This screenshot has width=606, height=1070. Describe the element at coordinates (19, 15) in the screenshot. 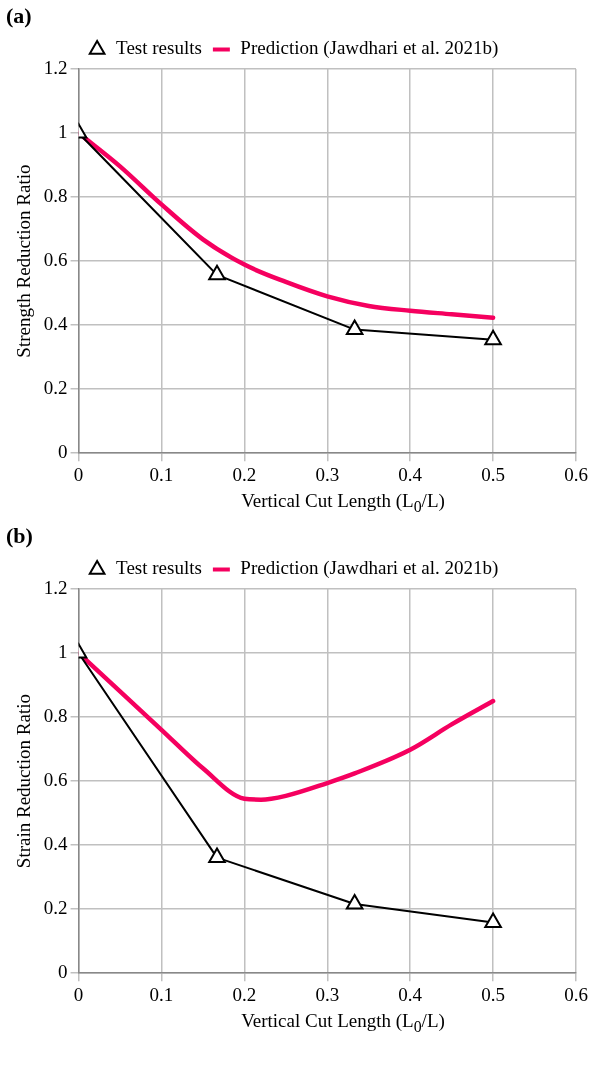

I see `text: (a)` at that location.